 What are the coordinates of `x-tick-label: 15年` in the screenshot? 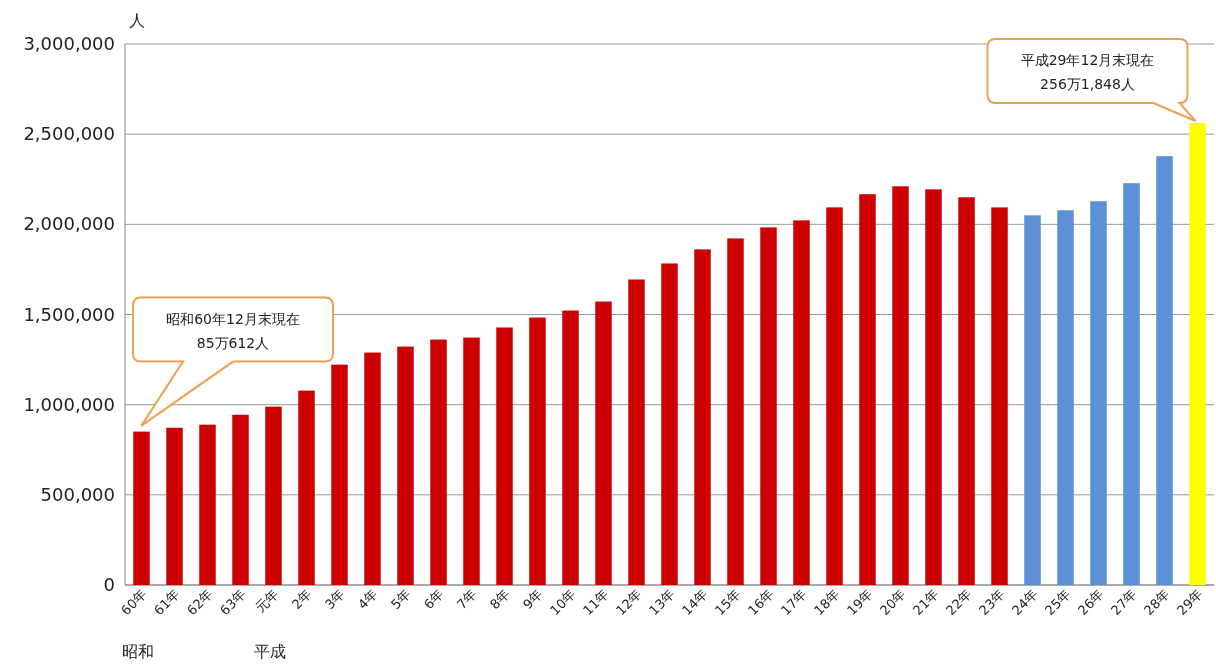 It's located at (728, 602).